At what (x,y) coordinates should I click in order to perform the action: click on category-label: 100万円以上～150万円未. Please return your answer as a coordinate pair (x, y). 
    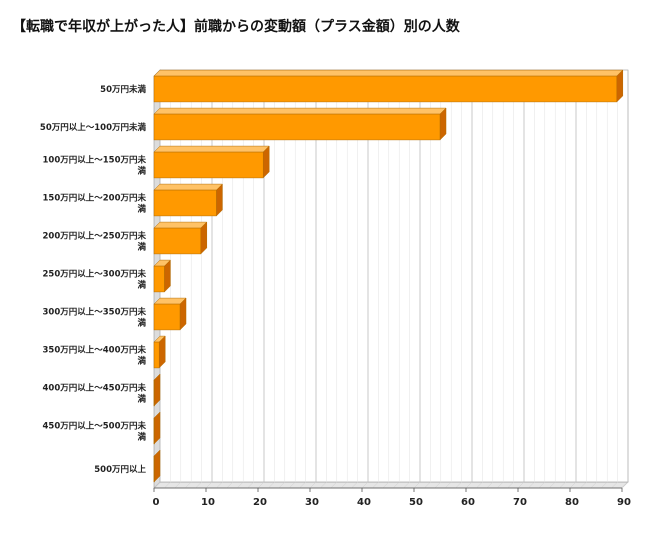
    Looking at the image, I should click on (95, 160).